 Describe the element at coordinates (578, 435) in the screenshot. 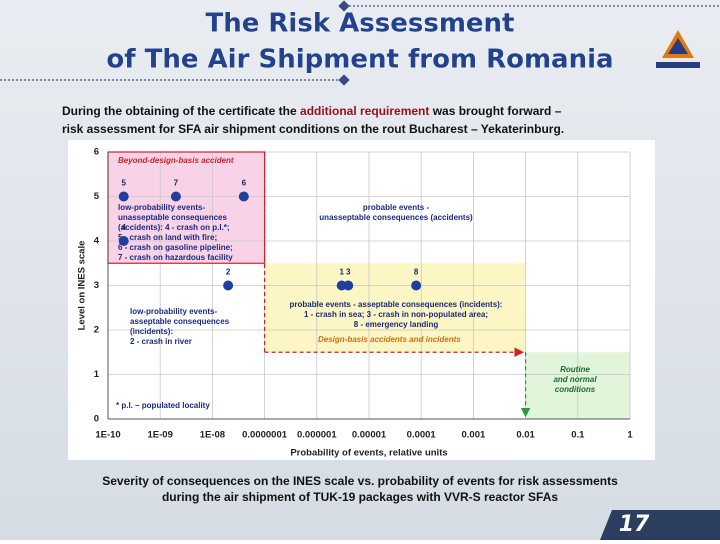

I see `x-tick-label: 0.1` at that location.